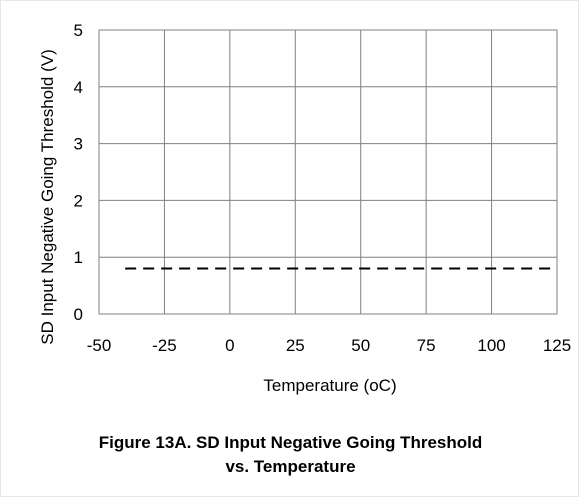 The height and width of the screenshot is (497, 579). Describe the element at coordinates (78, 257) in the screenshot. I see `y-tick-label: 1` at that location.